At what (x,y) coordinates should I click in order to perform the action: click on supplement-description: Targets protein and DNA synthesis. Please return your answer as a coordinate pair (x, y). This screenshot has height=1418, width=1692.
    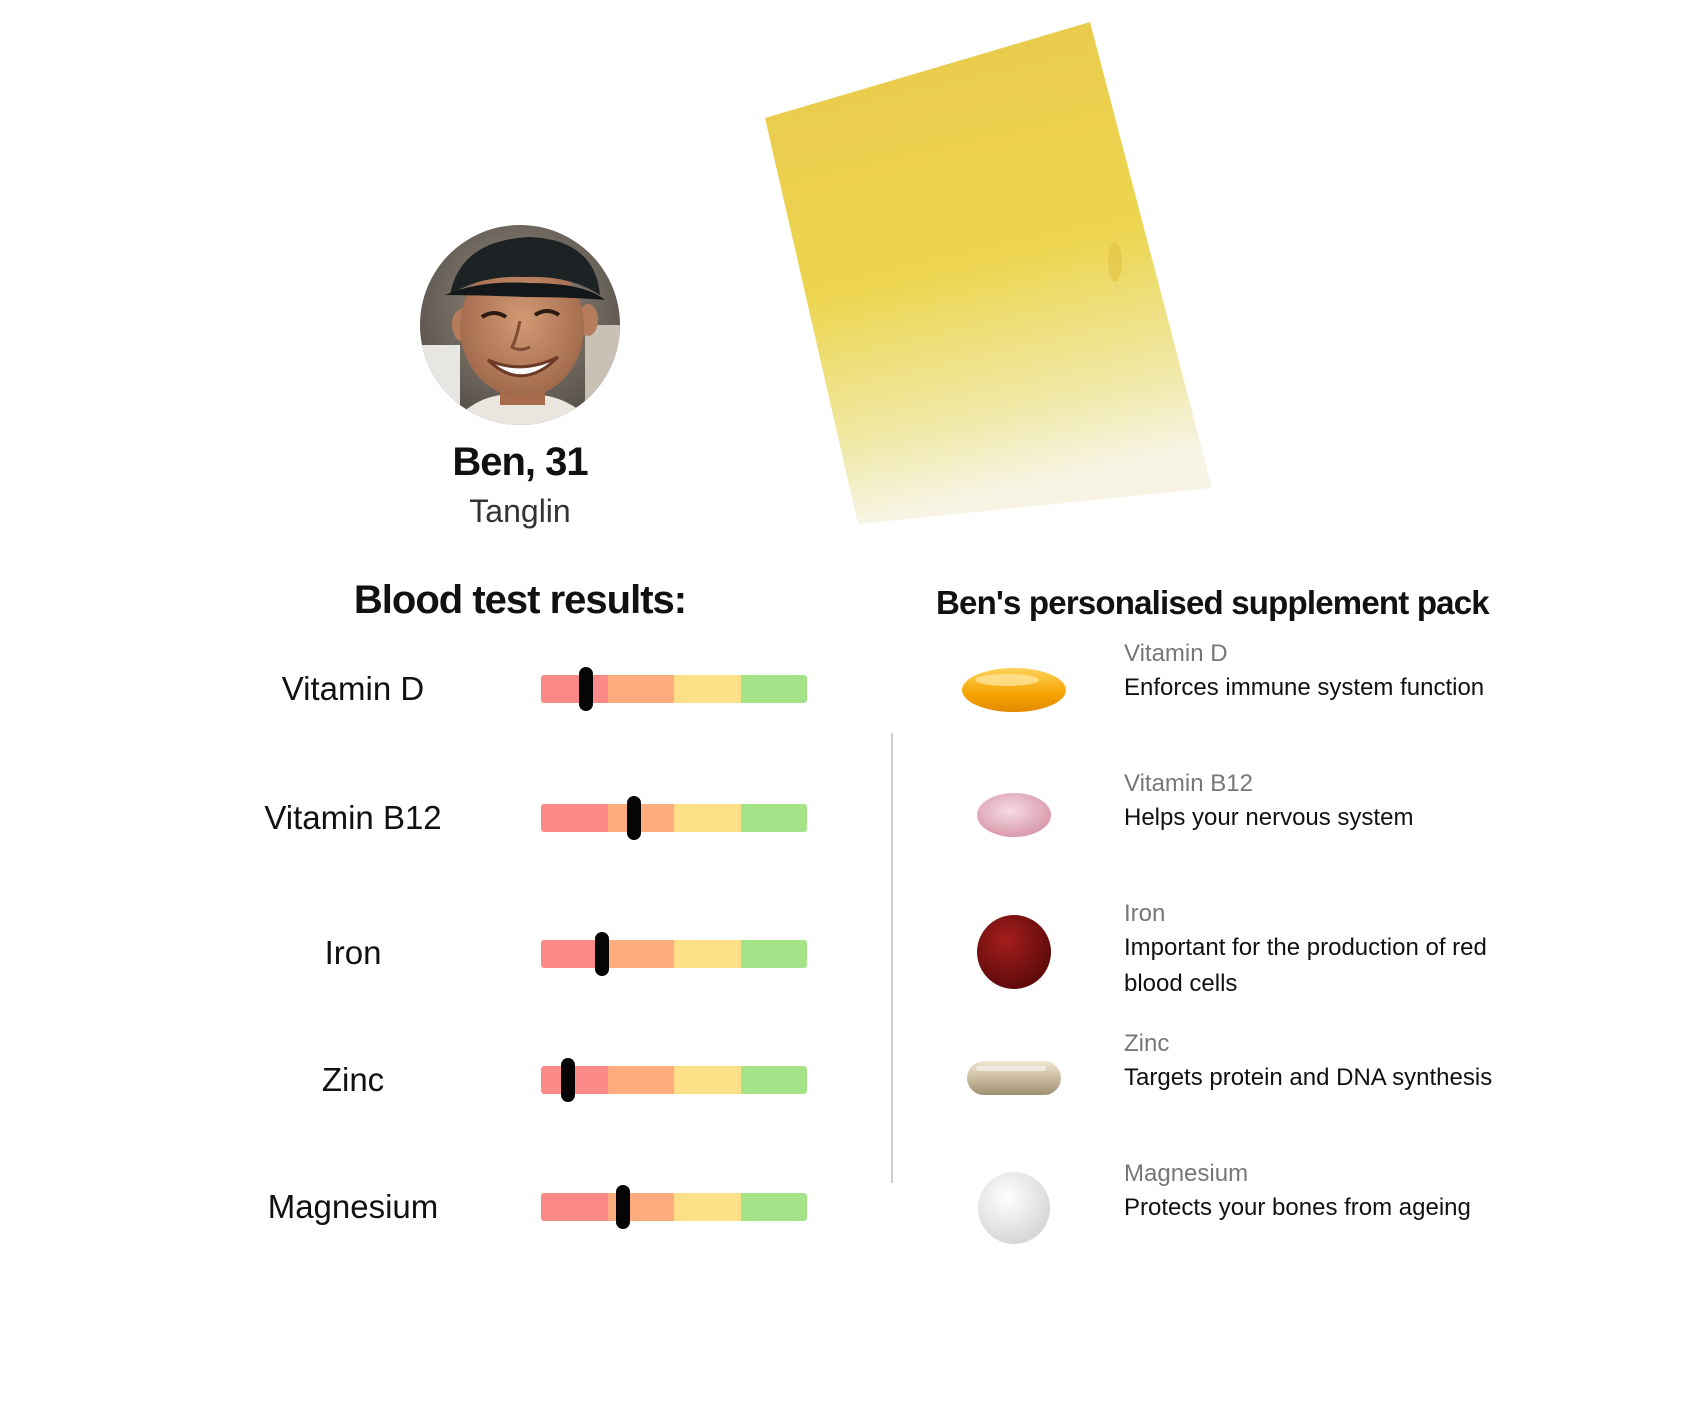
    Looking at the image, I should click on (1308, 1077).